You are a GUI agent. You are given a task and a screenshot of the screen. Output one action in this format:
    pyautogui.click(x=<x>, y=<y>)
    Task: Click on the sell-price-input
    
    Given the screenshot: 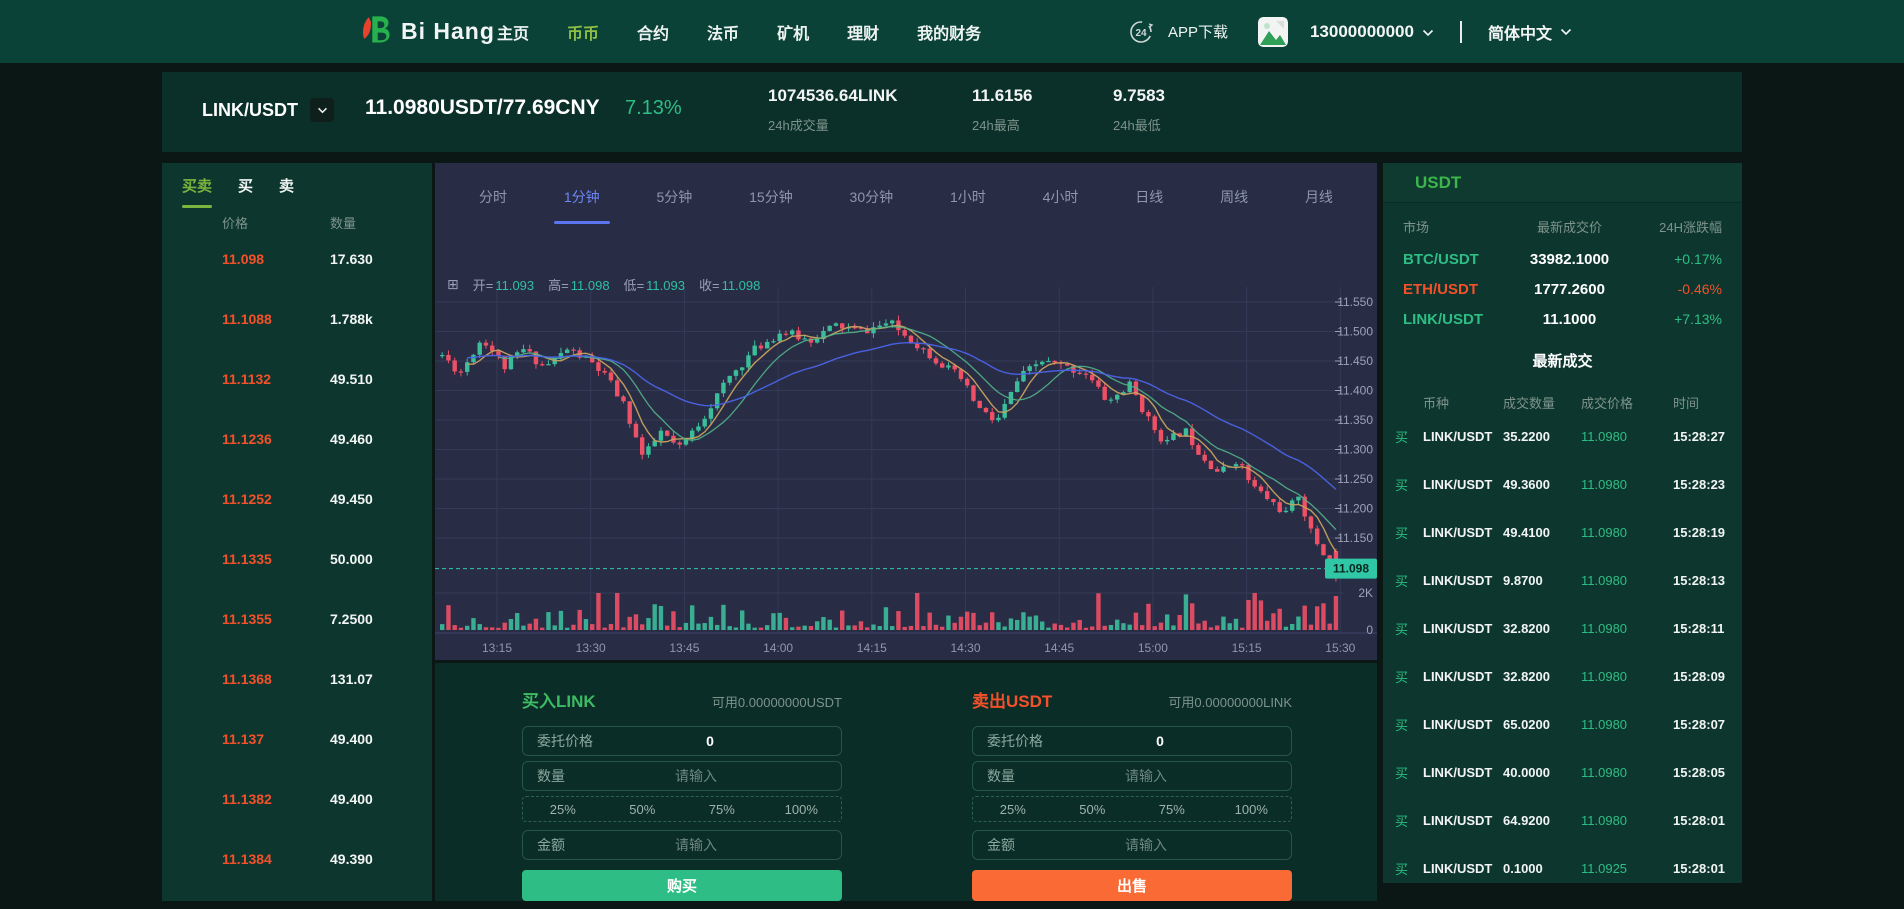 What is the action you would take?
    pyautogui.click(x=1160, y=741)
    